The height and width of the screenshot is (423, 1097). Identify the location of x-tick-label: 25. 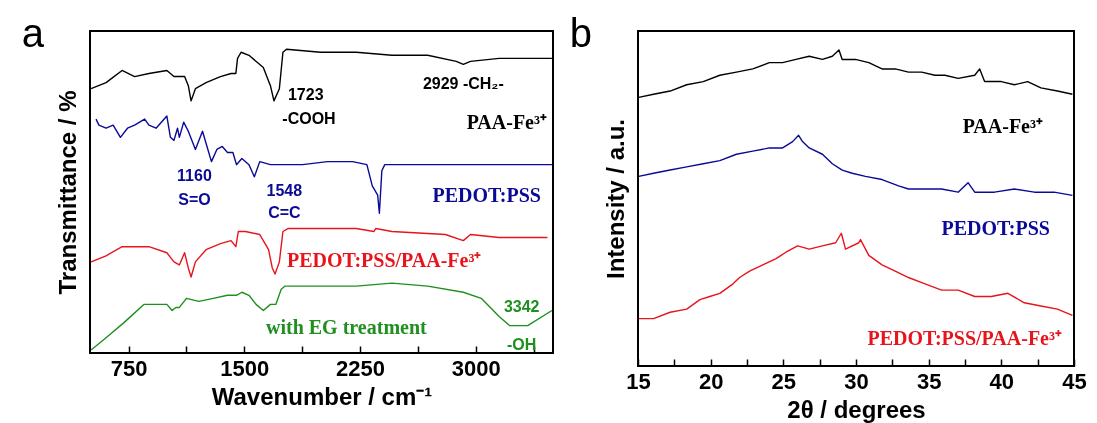
(784, 381).